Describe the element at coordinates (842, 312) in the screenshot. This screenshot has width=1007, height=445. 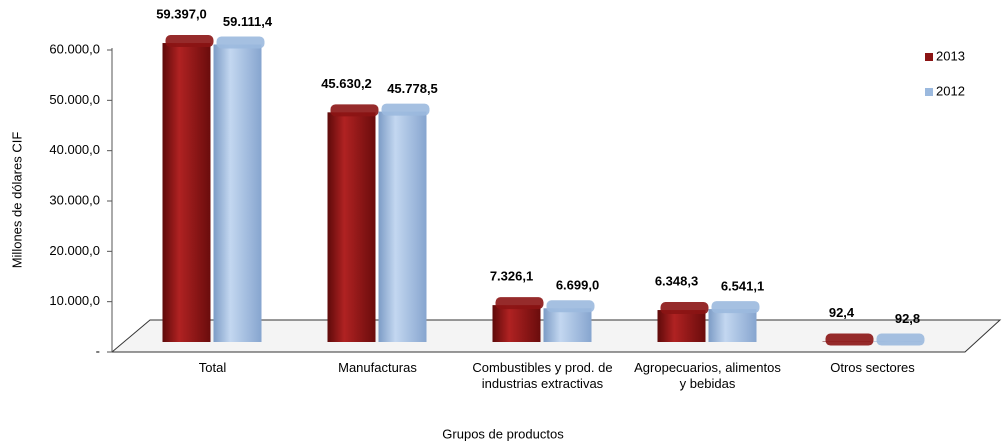
I see `value-label: 92,4` at that location.